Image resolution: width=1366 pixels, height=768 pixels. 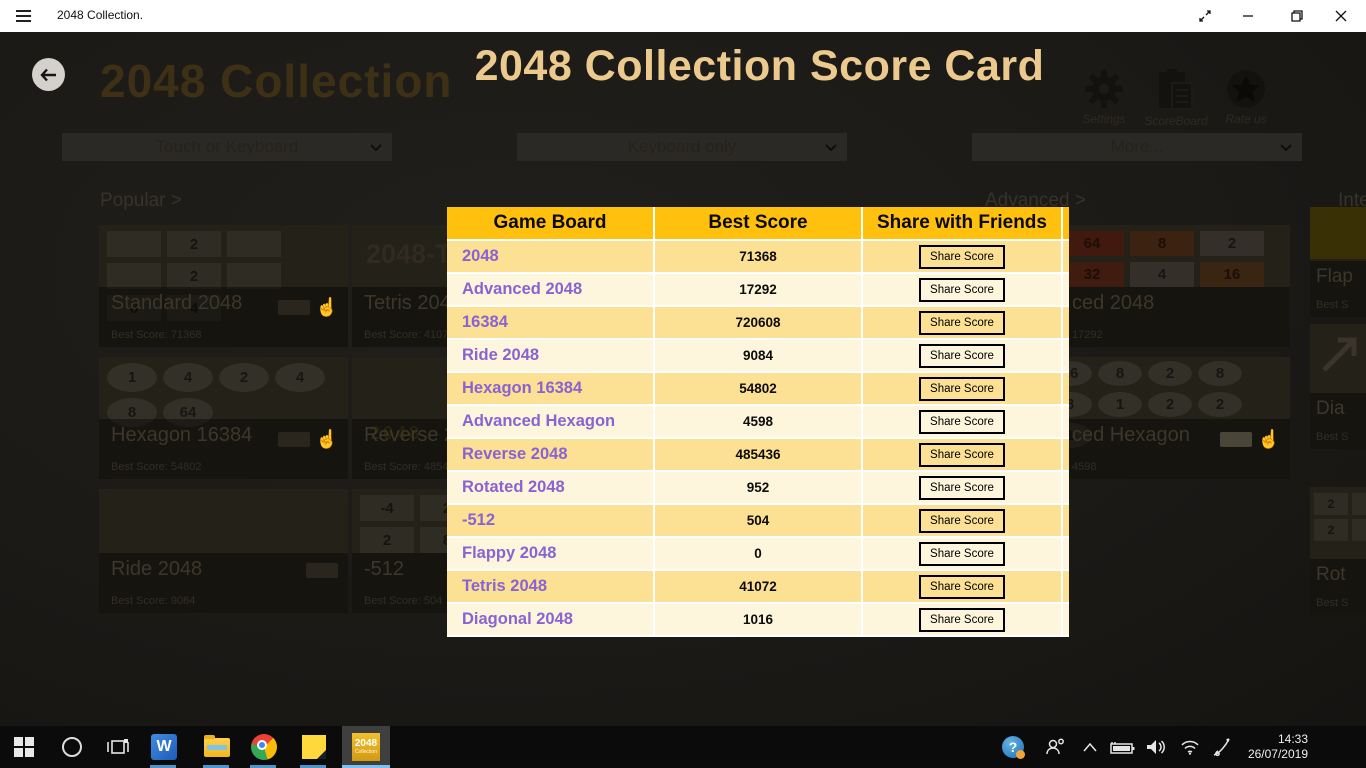 I want to click on people-icon, so click(x=1055, y=747).